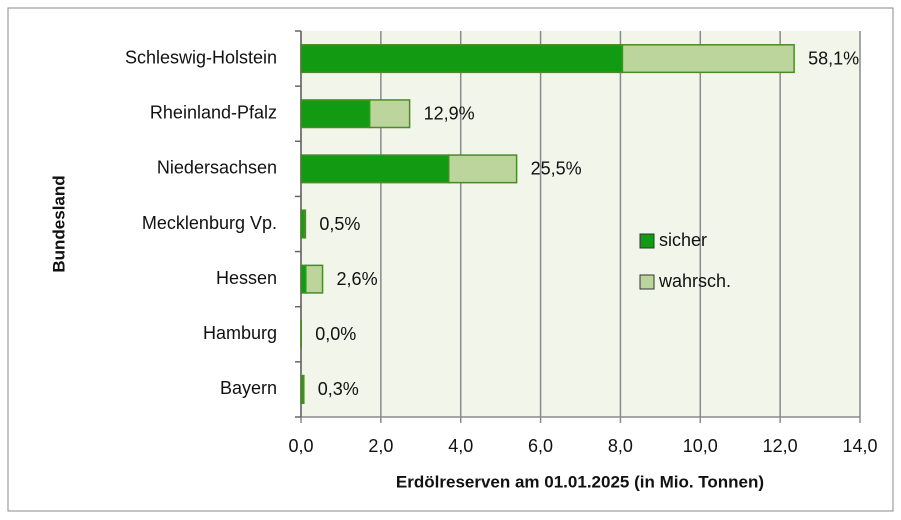 This screenshot has height=520, width=901. Describe the element at coordinates (248, 388) in the screenshot. I see `y-tick-label: Bayern` at that location.